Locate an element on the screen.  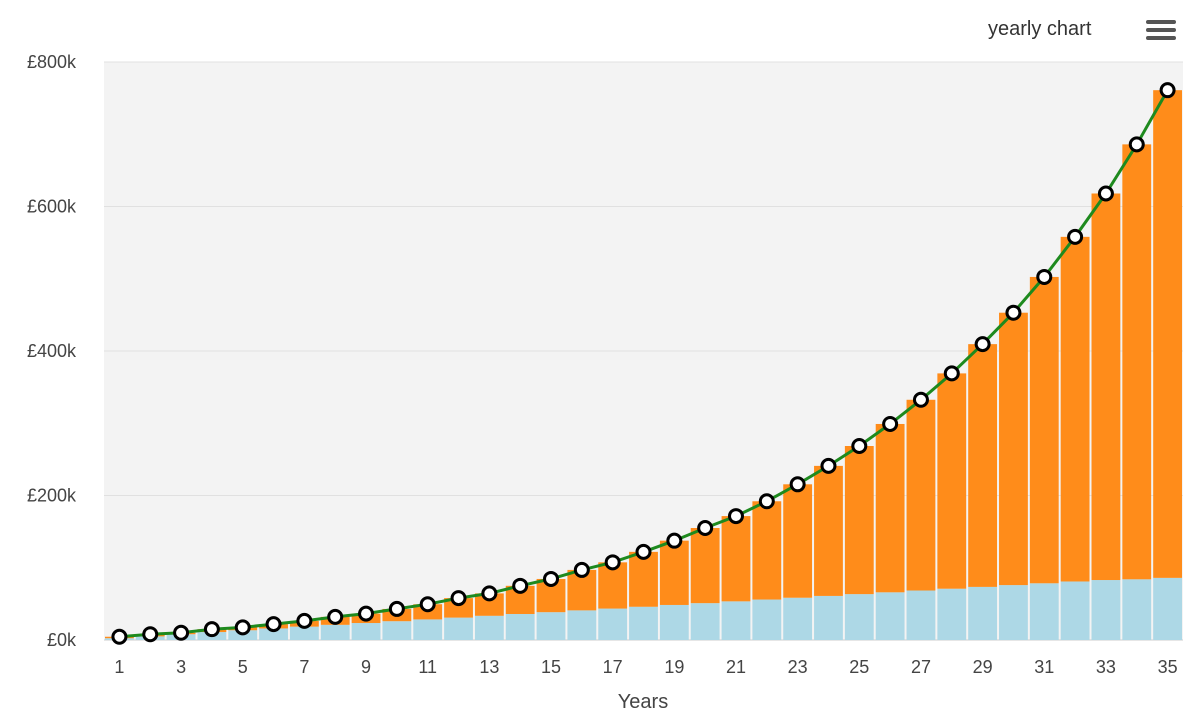
x-tick-label: 33 is located at coordinates (1106, 667).